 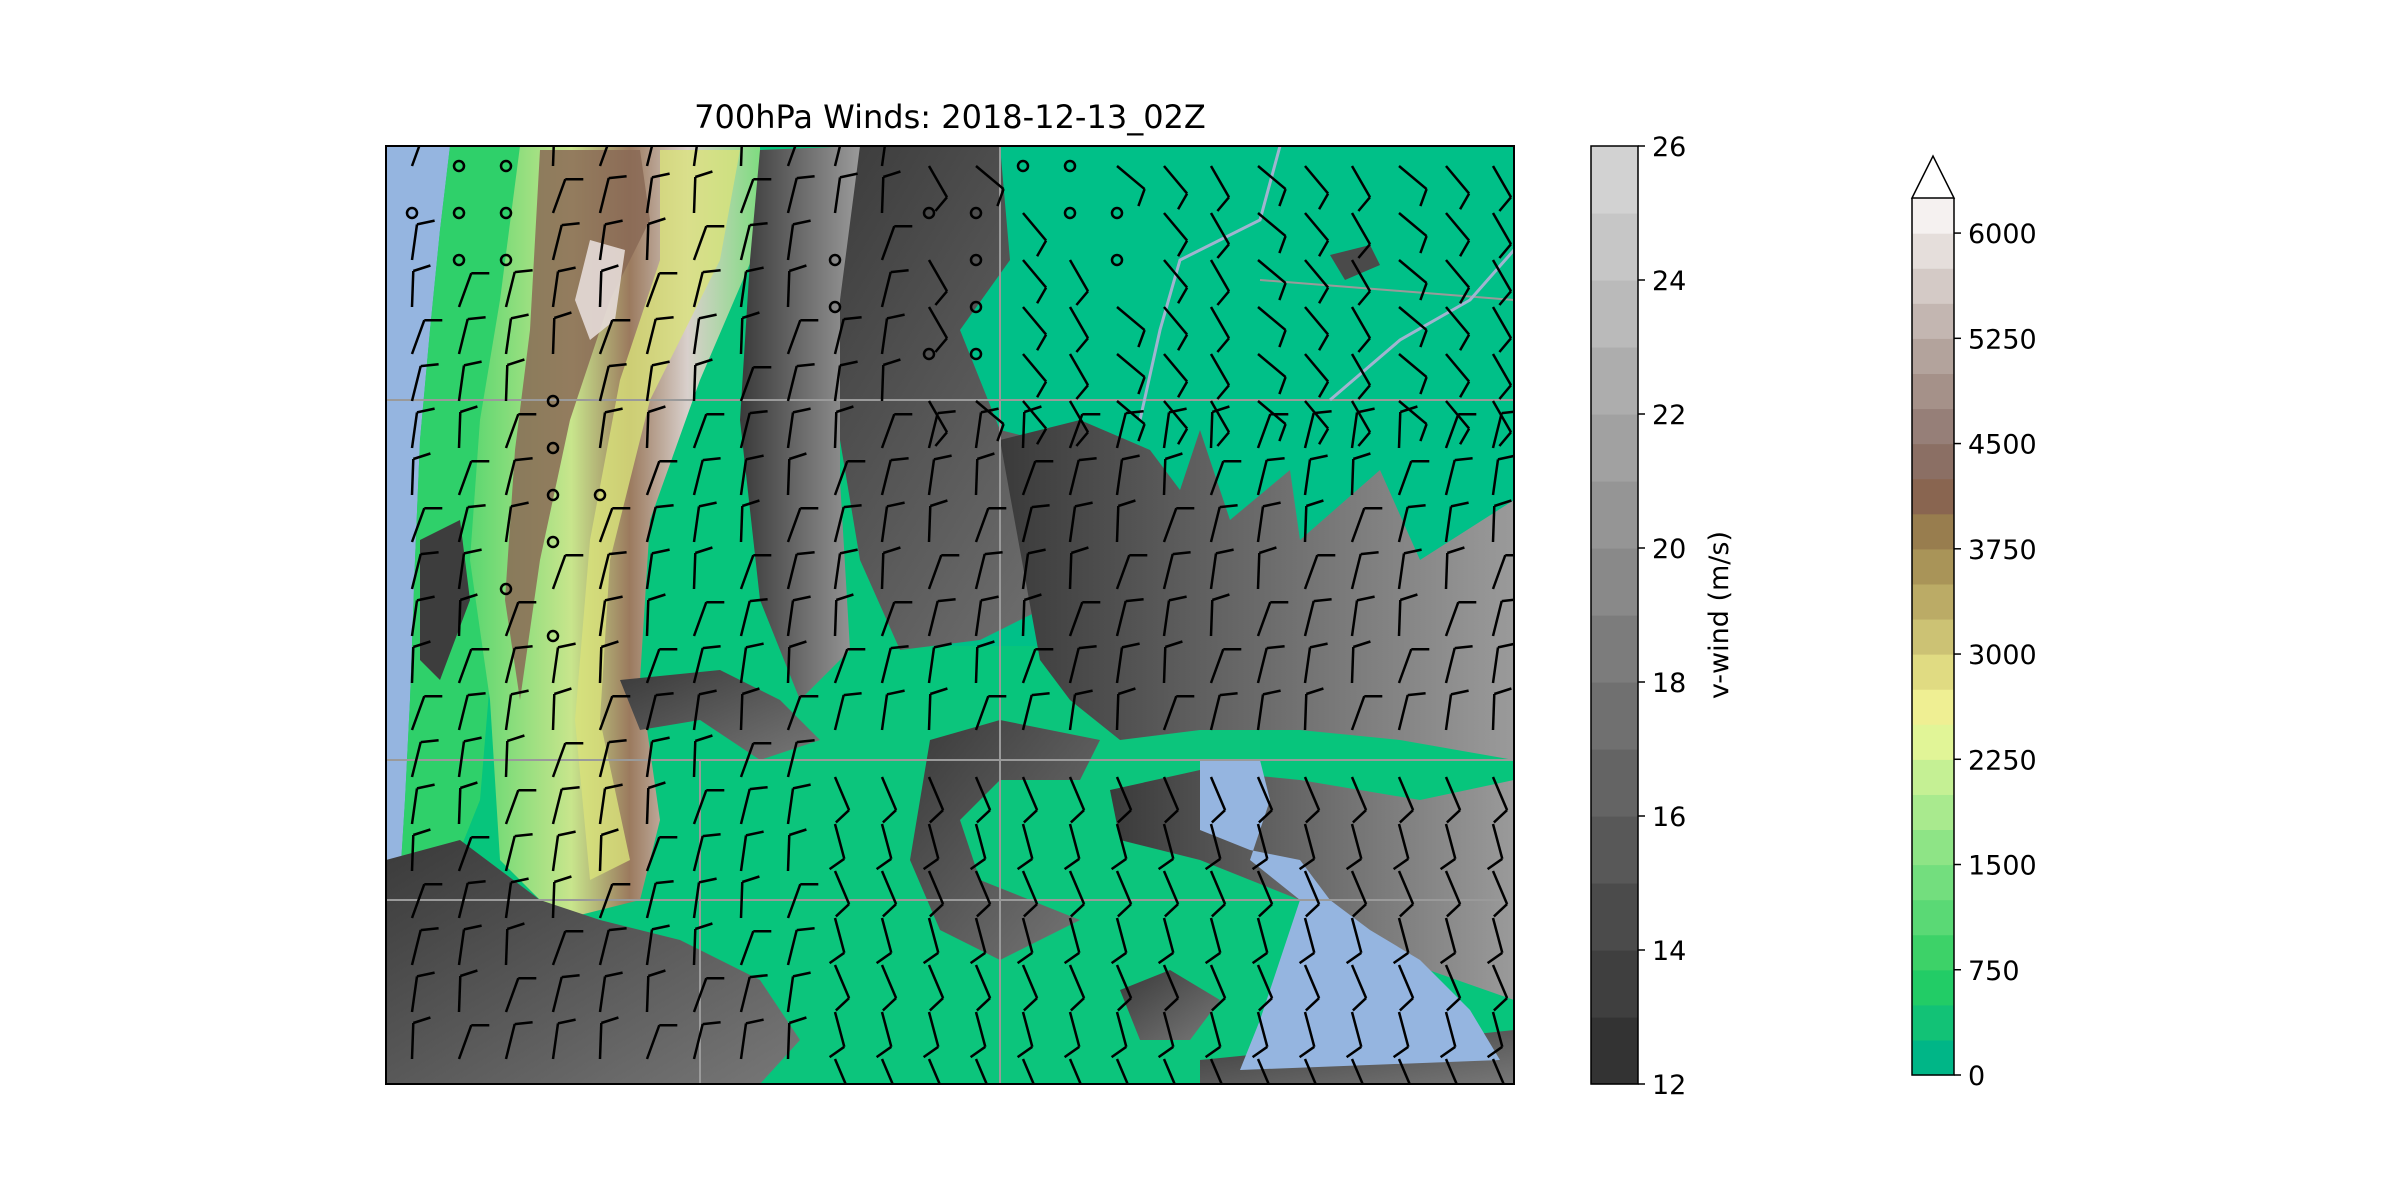 What do you see at coordinates (1669, 817) in the screenshot?
I see `colorbar-tick-label: 16` at bounding box center [1669, 817].